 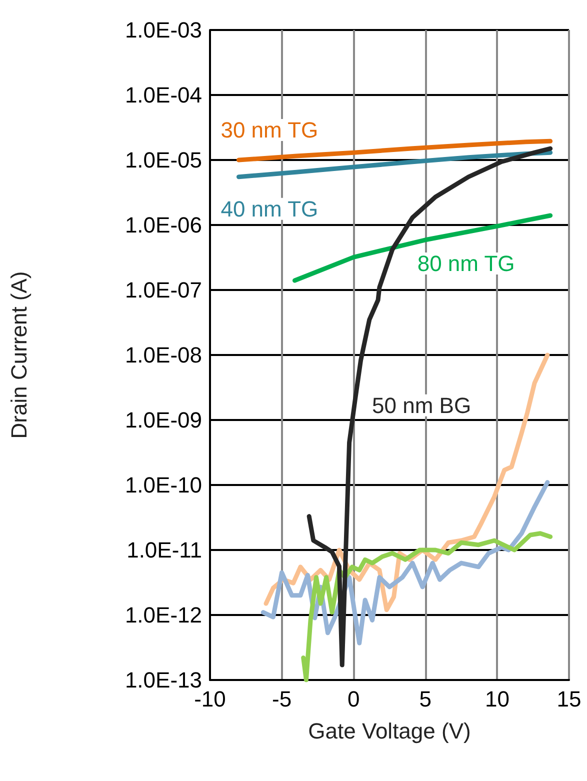 What do you see at coordinates (353, 699) in the screenshot?
I see `x-tick-label: 0` at bounding box center [353, 699].